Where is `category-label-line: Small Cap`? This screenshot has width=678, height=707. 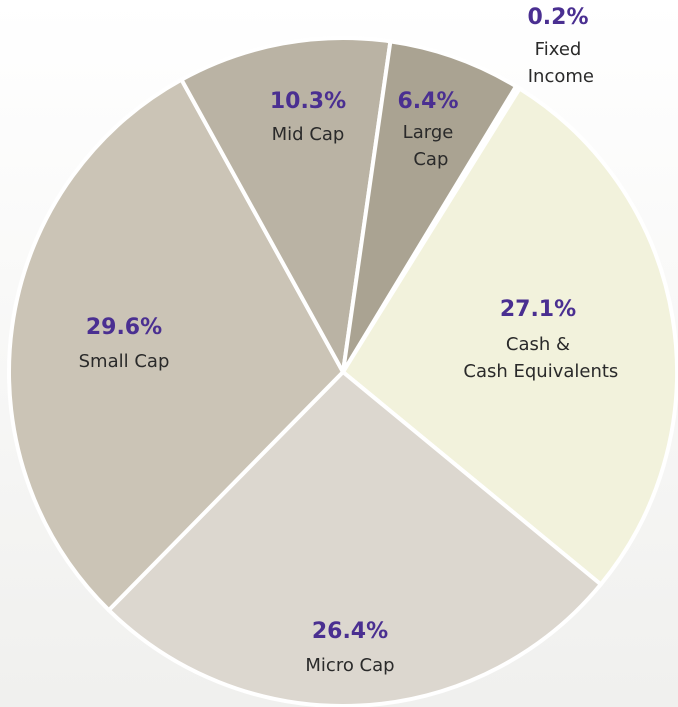 category-label-line: Small Cap is located at coordinates (124, 361).